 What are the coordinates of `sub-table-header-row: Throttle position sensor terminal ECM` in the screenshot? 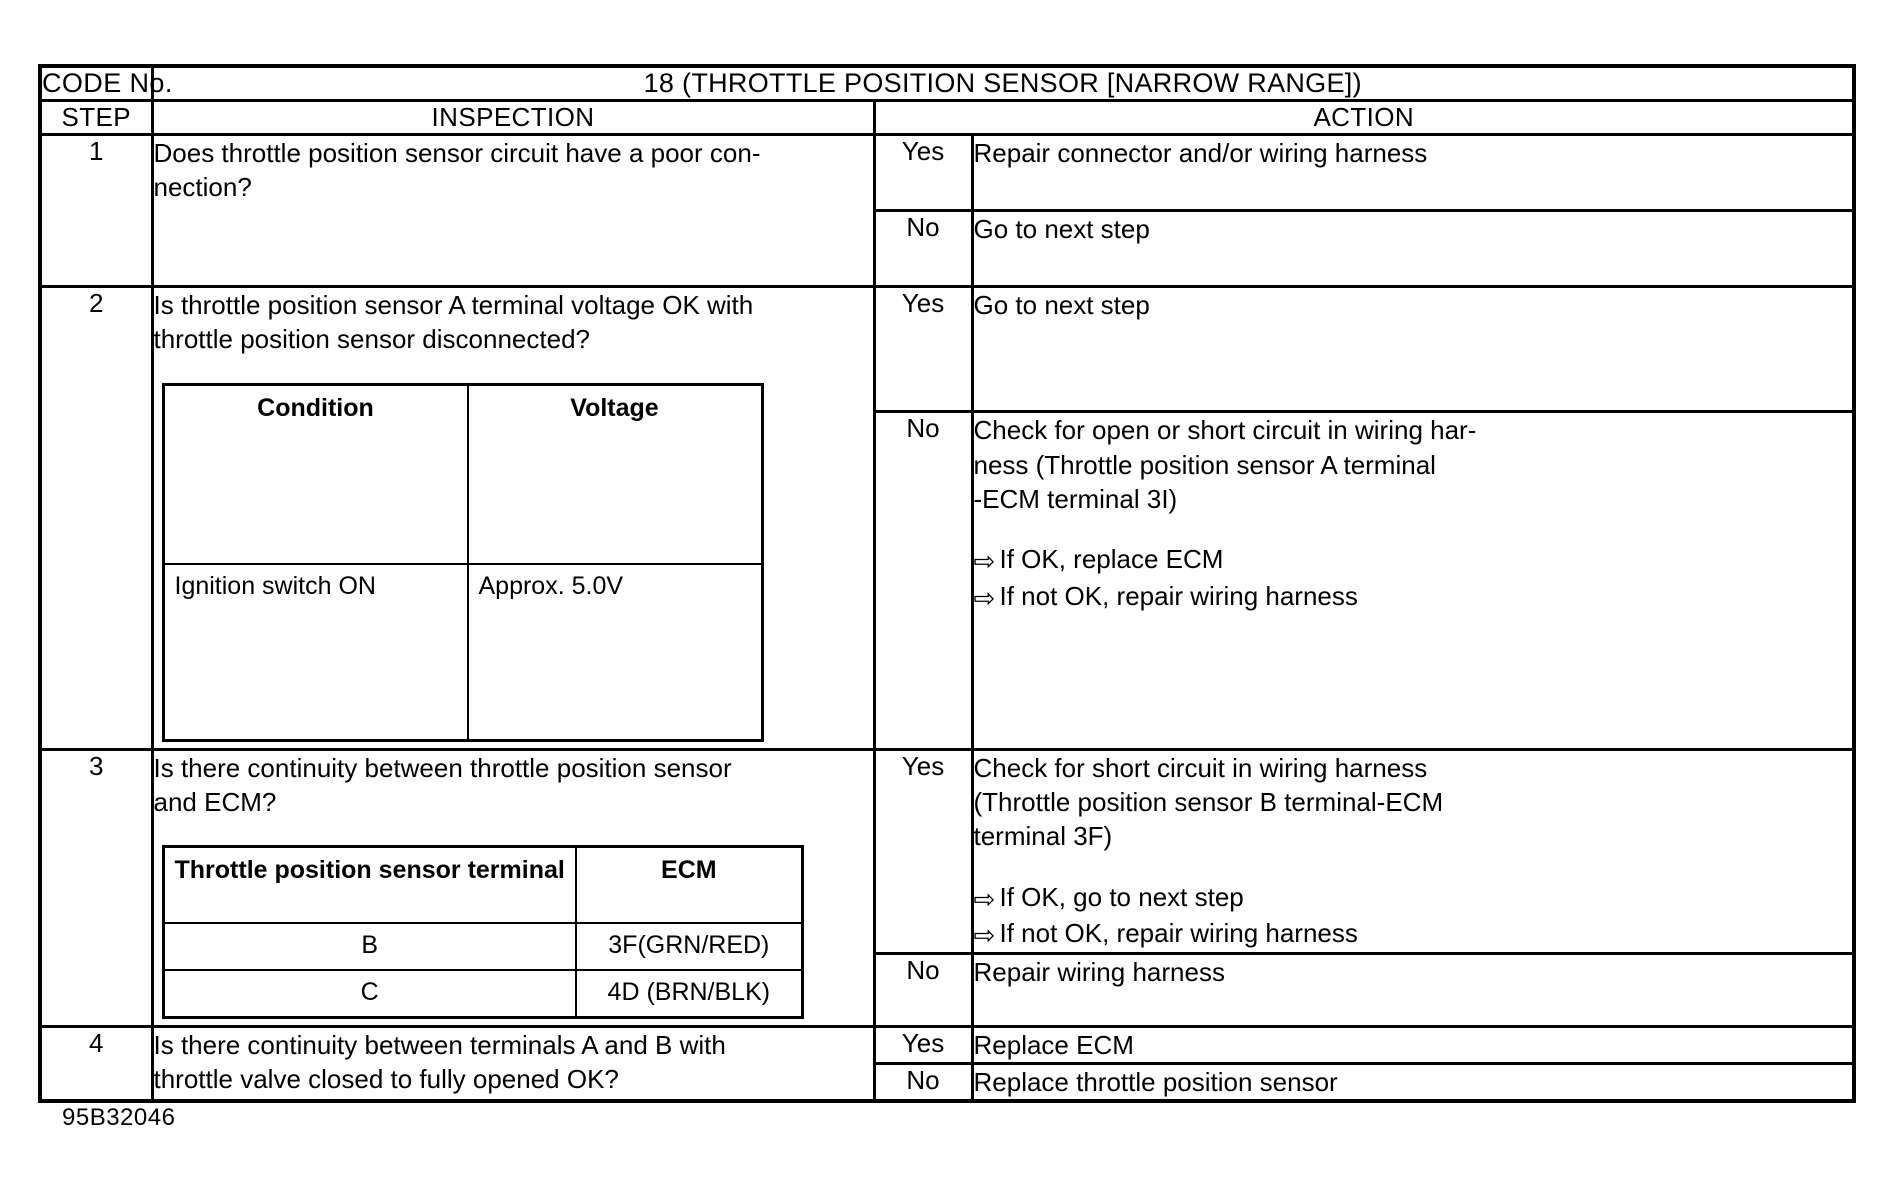 It's located at (483, 884).